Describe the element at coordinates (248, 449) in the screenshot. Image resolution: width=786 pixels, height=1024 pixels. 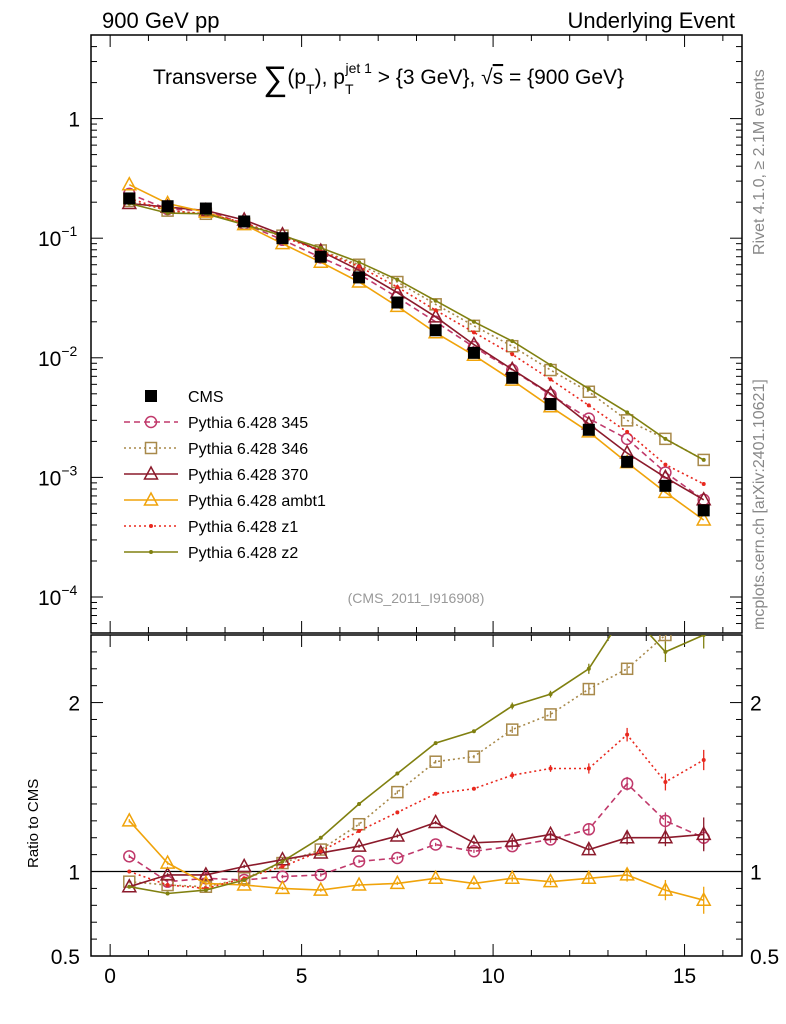
I see `legend-label: Pythia 6.428 346` at that location.